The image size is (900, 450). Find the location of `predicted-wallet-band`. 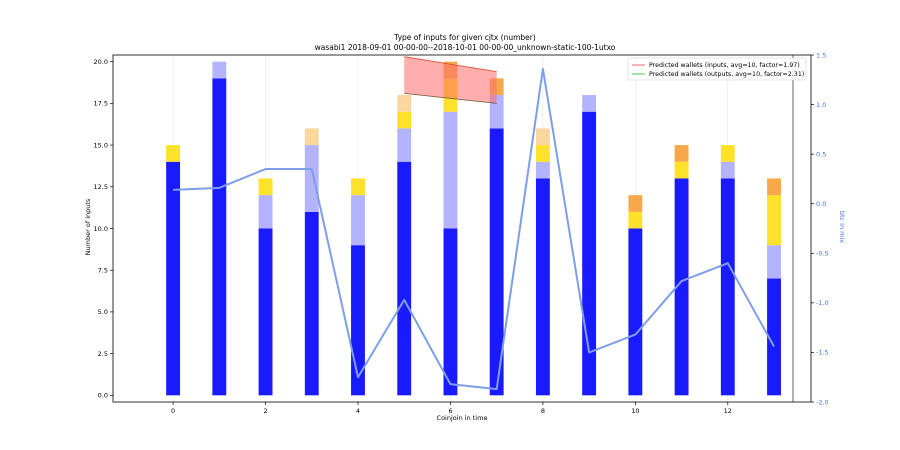

predicted-wallet-band is located at coordinates (450, 80).